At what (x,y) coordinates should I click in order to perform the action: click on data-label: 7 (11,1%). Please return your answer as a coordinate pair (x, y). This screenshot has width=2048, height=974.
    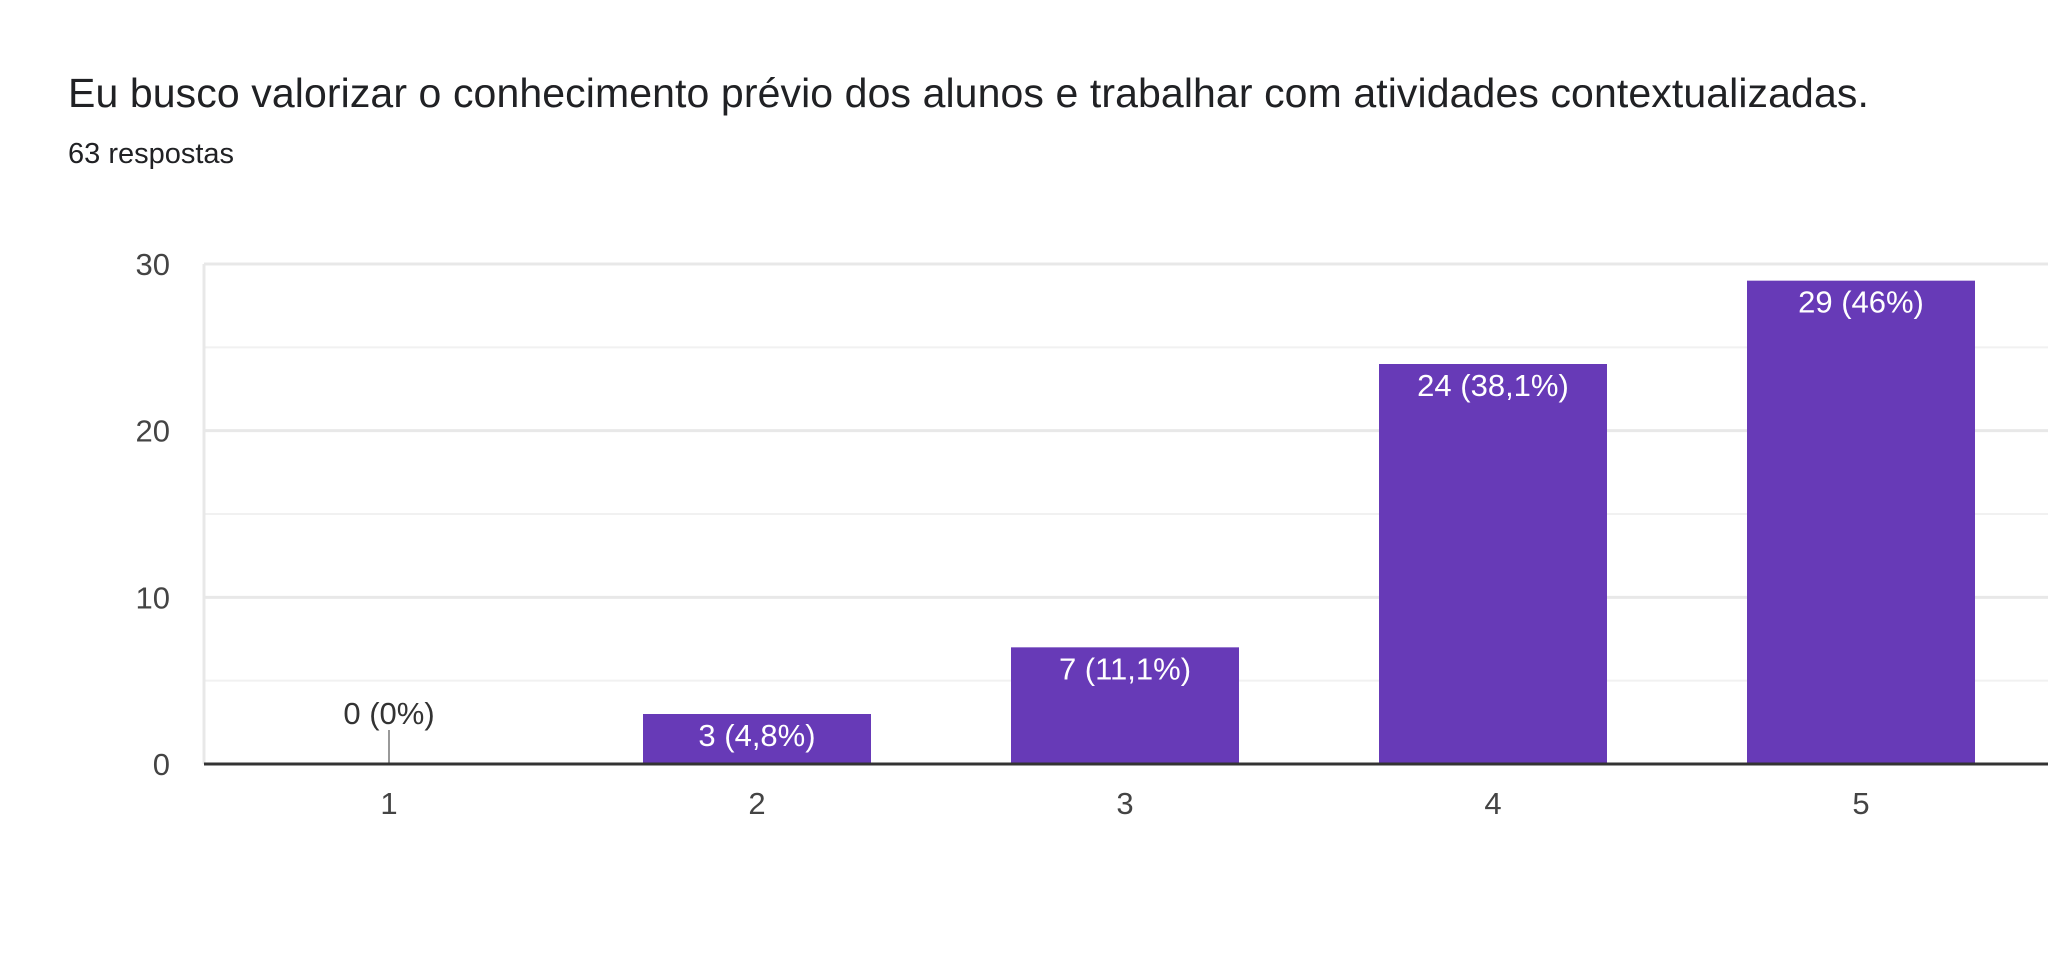
    Looking at the image, I should click on (1125, 668).